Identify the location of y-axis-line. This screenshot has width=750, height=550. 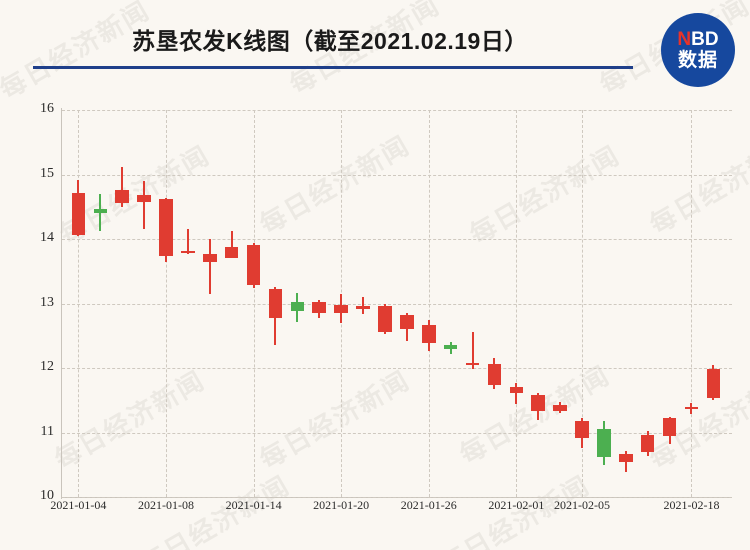
(61, 303).